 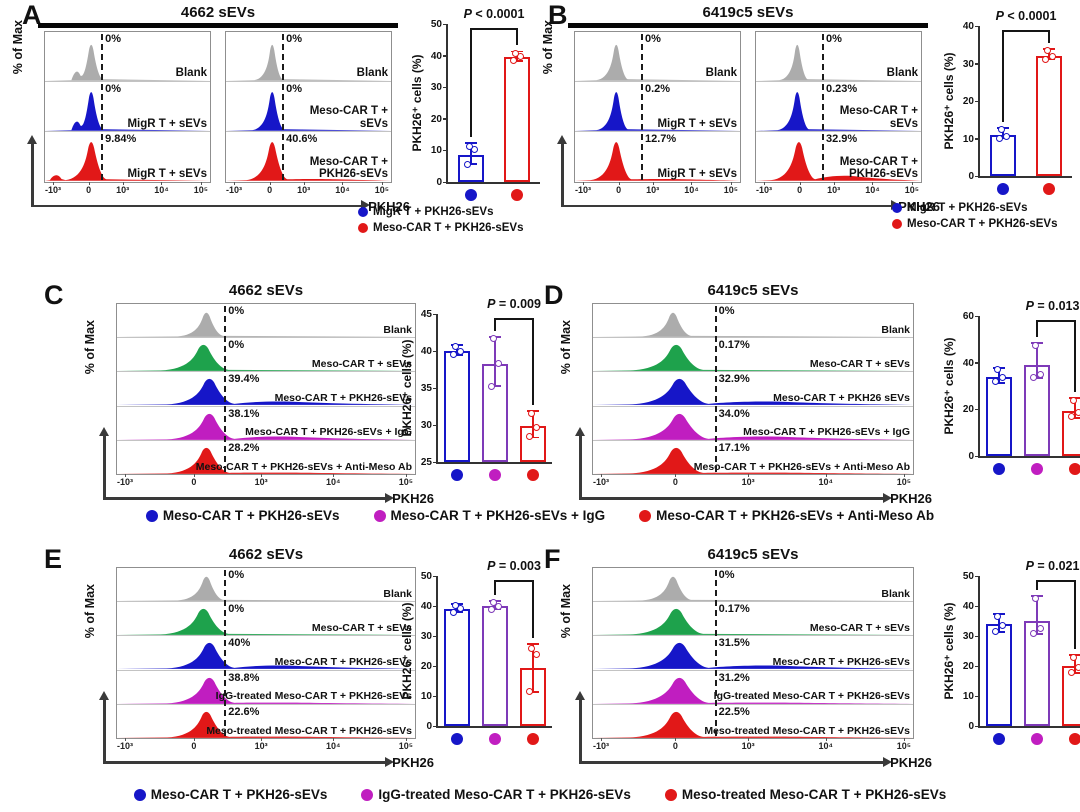 I want to click on bar-red, so click(x=1049, y=116).